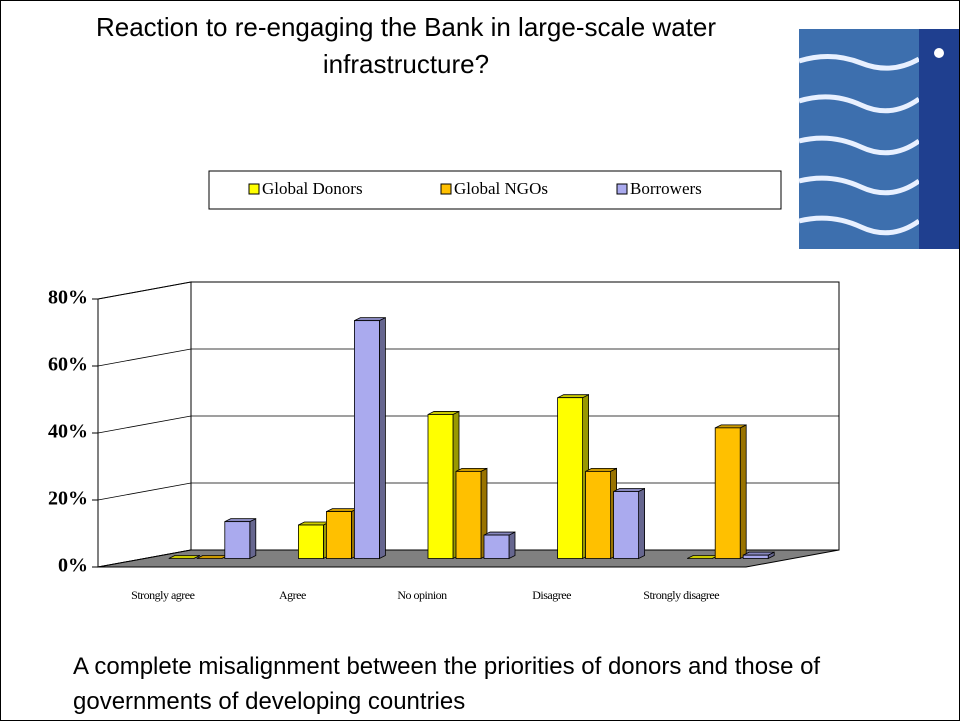 This screenshot has width=960, height=721. Describe the element at coordinates (73, 566) in the screenshot. I see `y-tick-label: 0%` at that location.